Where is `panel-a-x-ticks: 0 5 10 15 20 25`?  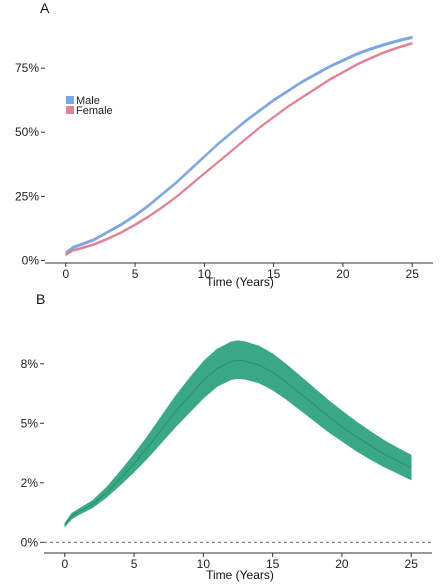 panel-a-x-ticks: 0 5 10 15 20 25 is located at coordinates (240, 272).